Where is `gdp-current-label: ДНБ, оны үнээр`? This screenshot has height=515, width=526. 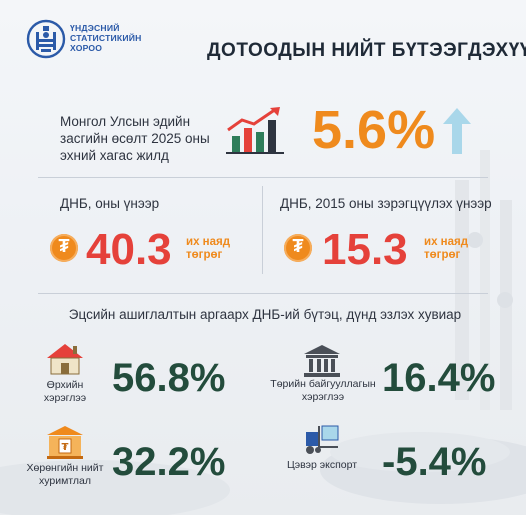 gdp-current-label: ДНБ, оны үнээр is located at coordinates (110, 203).